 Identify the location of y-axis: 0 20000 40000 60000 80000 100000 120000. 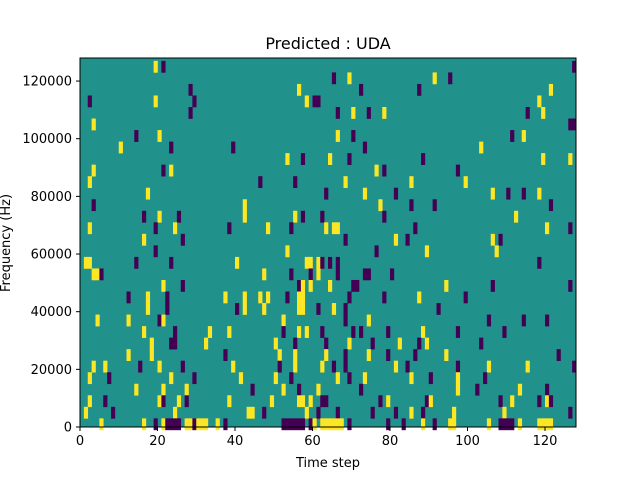
(51, 255).